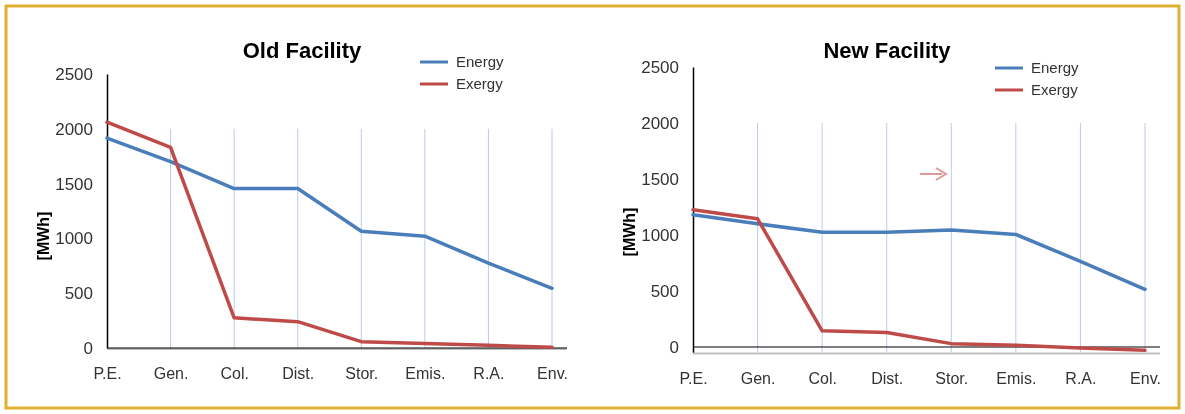 The width and height of the screenshot is (1185, 414). Describe the element at coordinates (302, 50) in the screenshot. I see `chart-title: Old Facility` at that location.